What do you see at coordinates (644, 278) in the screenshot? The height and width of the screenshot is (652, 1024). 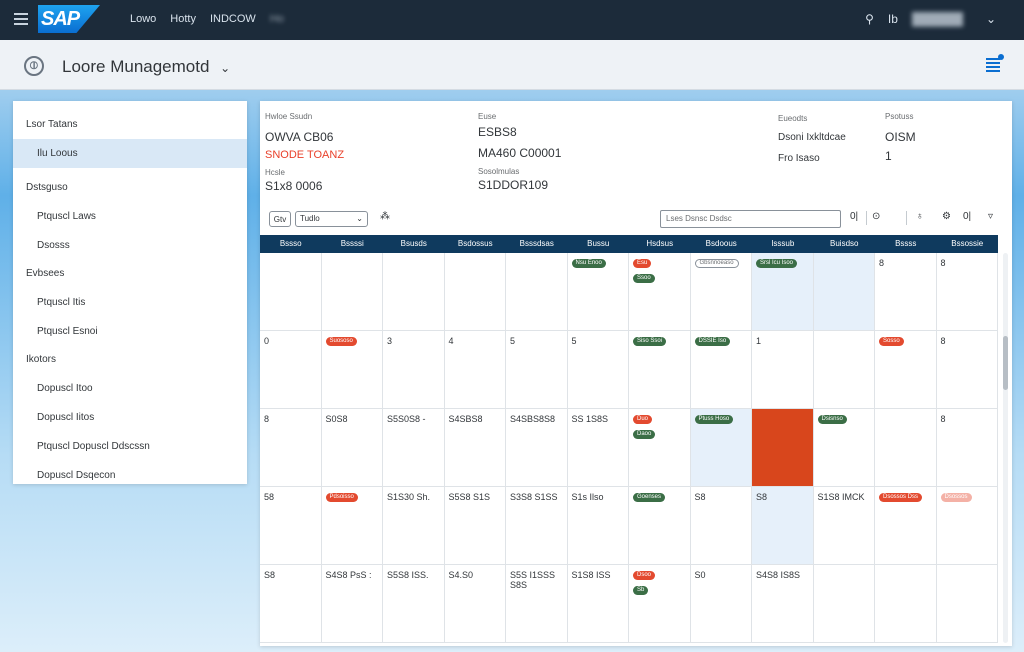 I see `status-badge: Ssoo` at bounding box center [644, 278].